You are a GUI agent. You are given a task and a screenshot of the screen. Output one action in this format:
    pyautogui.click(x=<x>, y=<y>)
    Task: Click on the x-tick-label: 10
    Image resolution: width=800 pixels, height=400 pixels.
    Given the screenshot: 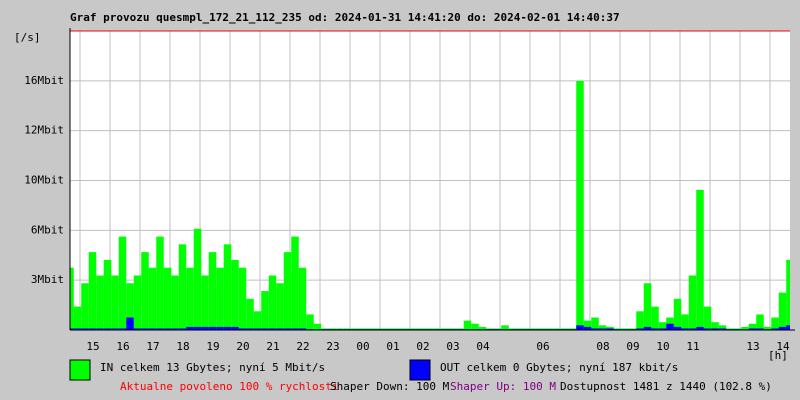 What is the action you would take?
    pyautogui.click(x=662, y=346)
    